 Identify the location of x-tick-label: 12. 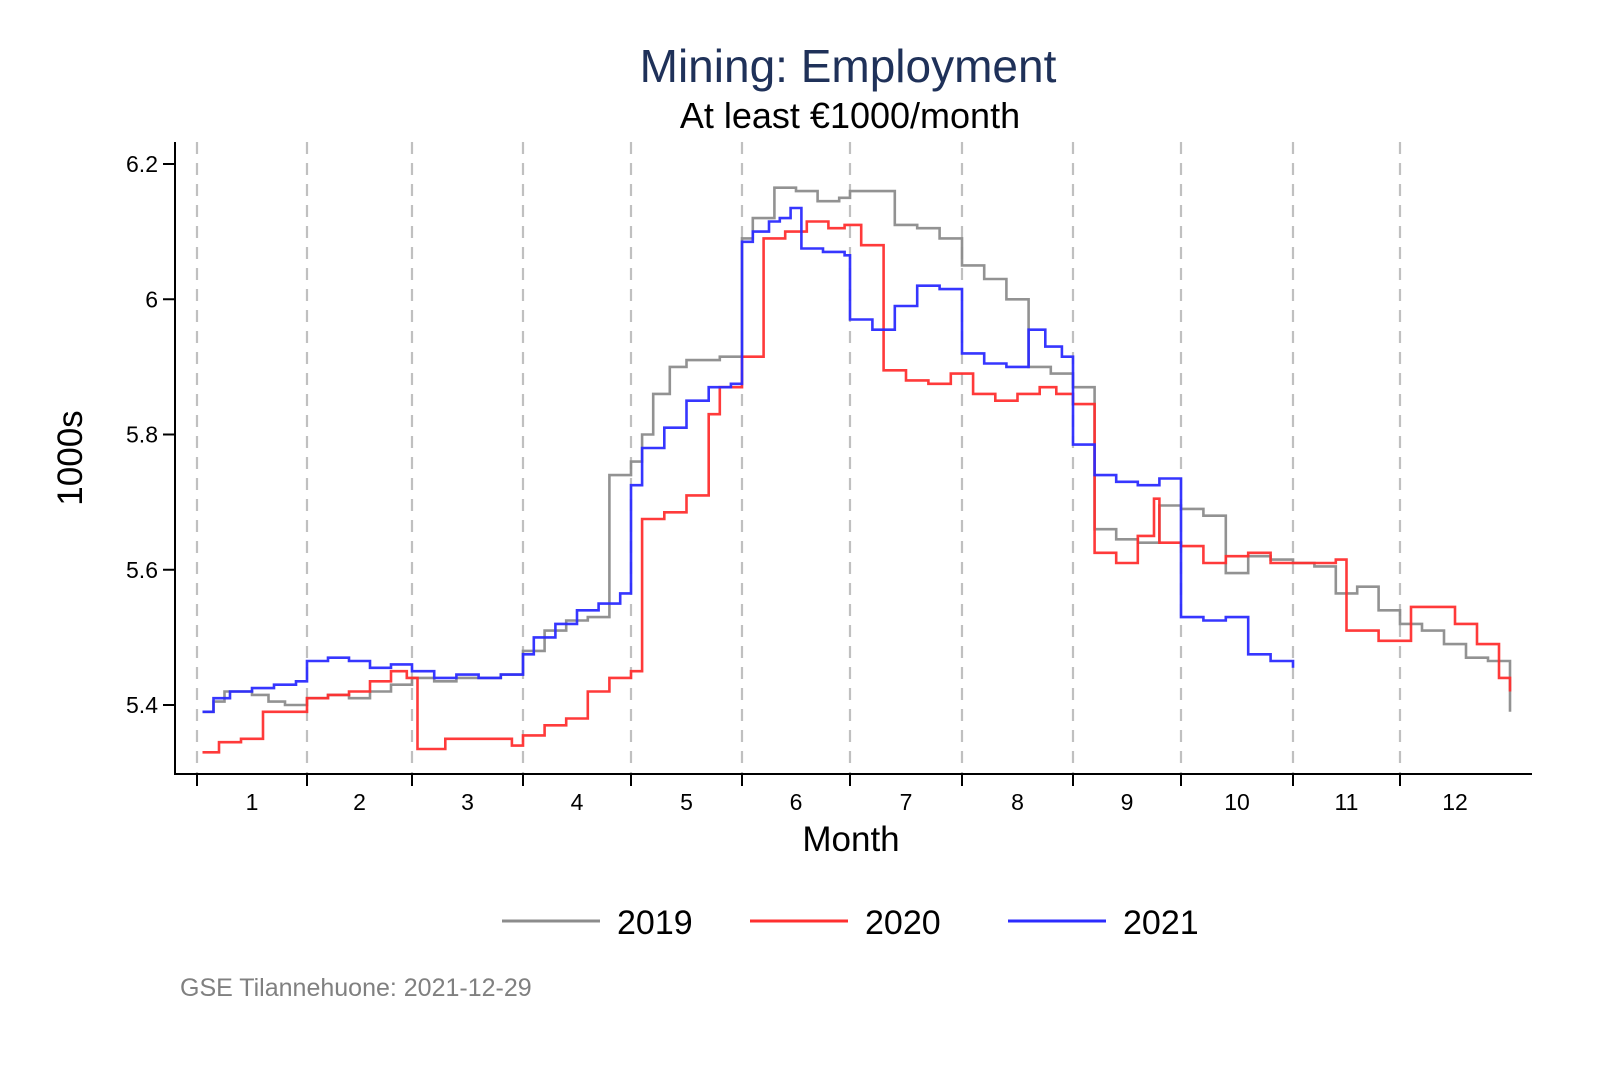
(1455, 802).